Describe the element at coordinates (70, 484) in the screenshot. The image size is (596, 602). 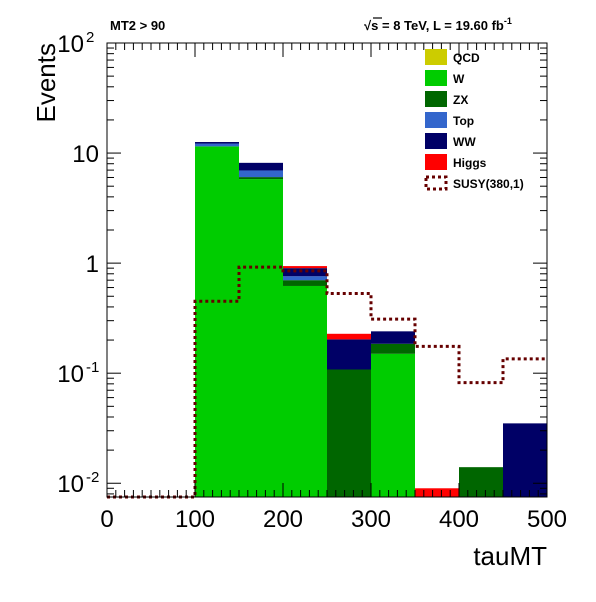
I see `y-tick-label-0.01: 10` at that location.